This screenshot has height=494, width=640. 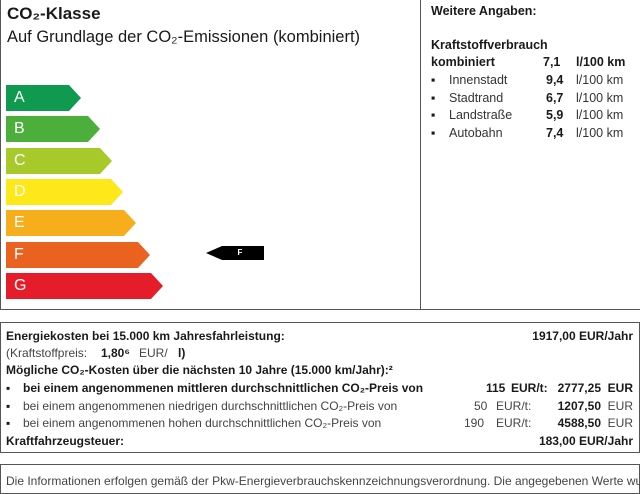 I want to click on co2-class-bar-a: A, so click(x=43, y=98).